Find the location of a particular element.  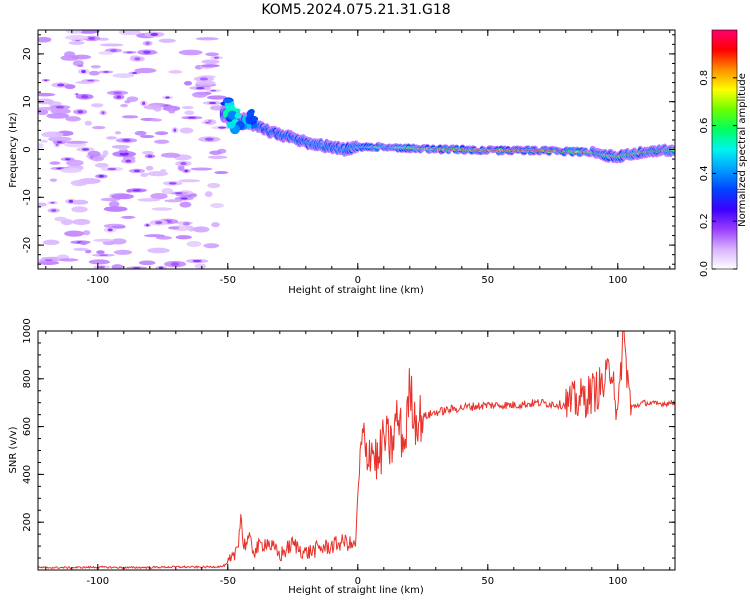

spec-xtick-label: -100 is located at coordinates (97, 280).